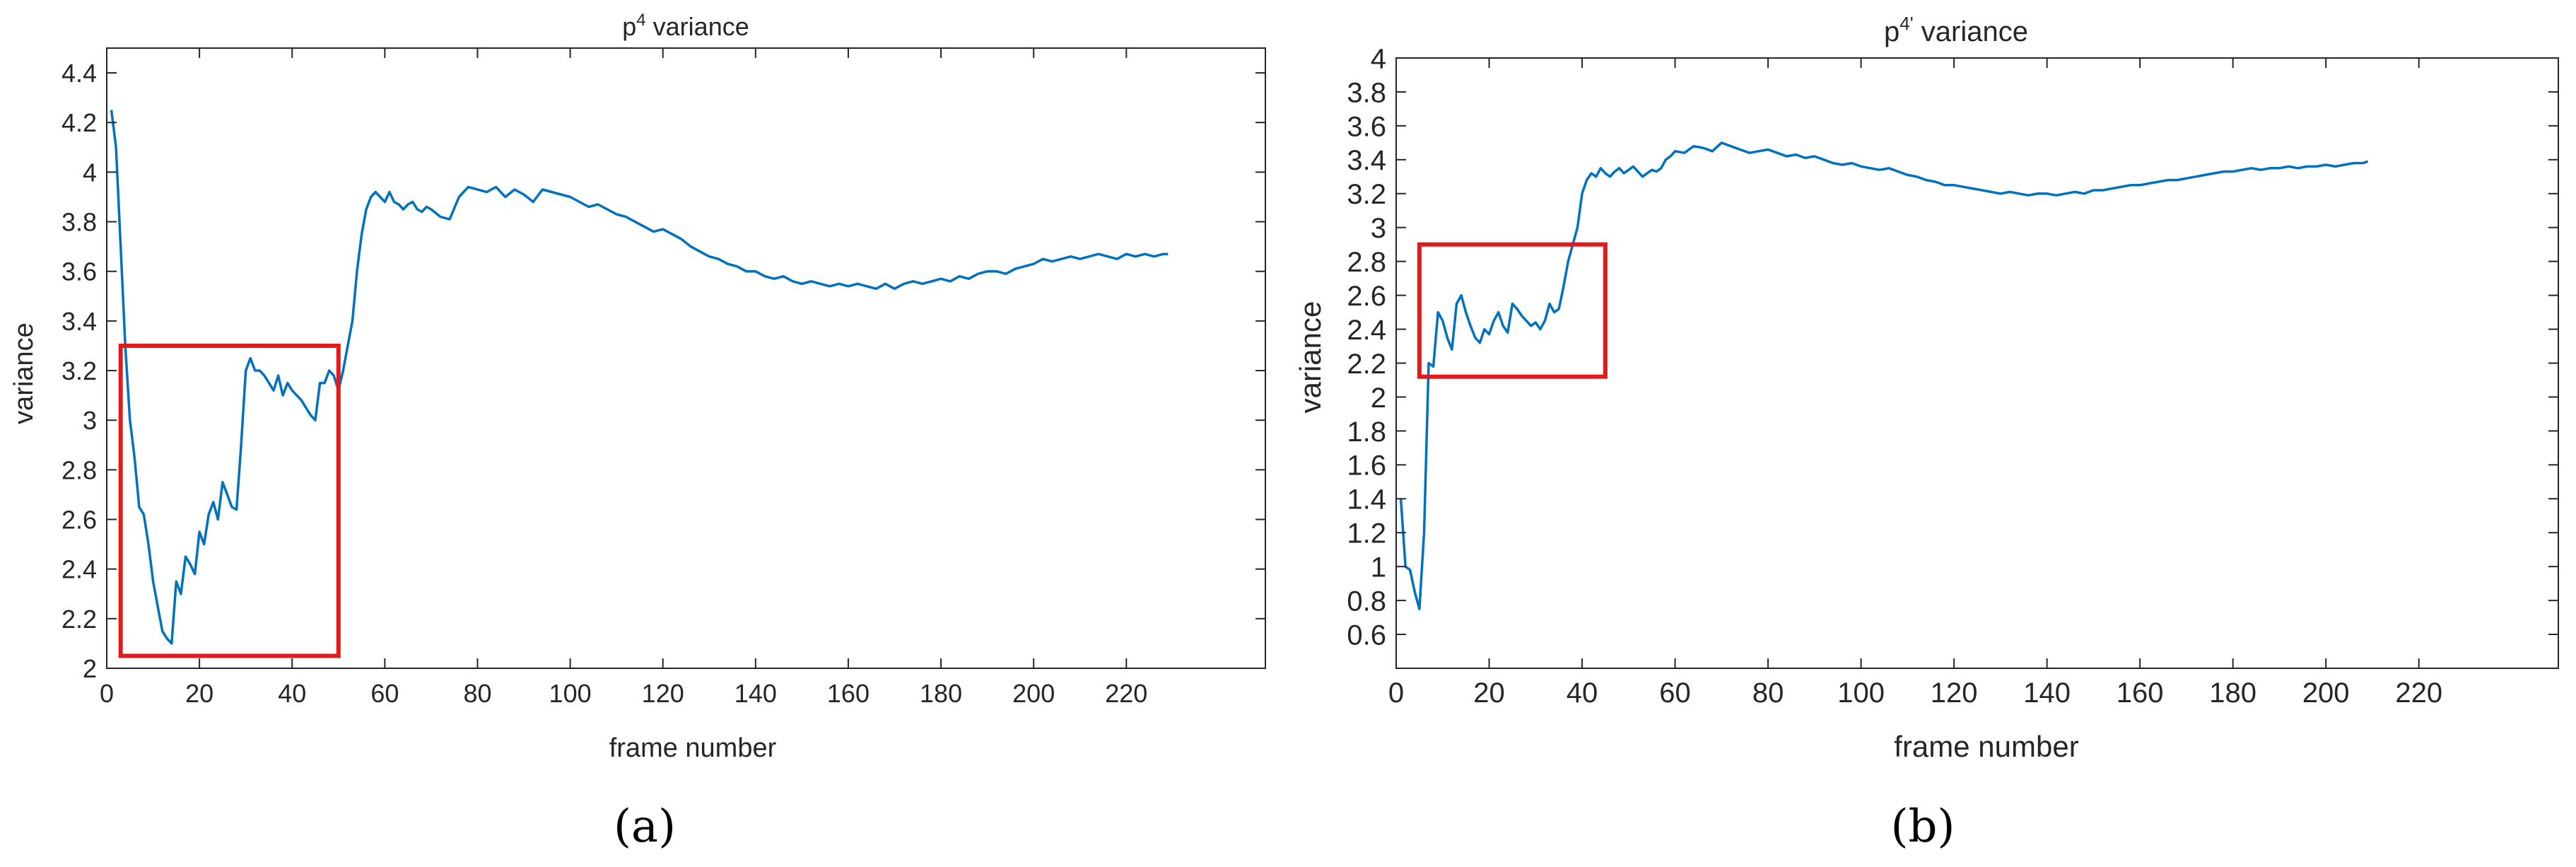 The height and width of the screenshot is (867, 2576). What do you see at coordinates (1367, 601) in the screenshot?
I see `y-tick-label: 0.8` at bounding box center [1367, 601].